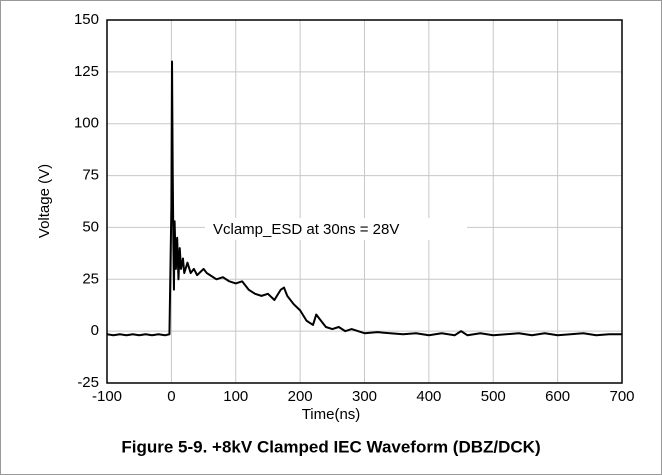 The width and height of the screenshot is (662, 475). What do you see at coordinates (331, 414) in the screenshot?
I see `x-axis-label: Time(ns)` at bounding box center [331, 414].